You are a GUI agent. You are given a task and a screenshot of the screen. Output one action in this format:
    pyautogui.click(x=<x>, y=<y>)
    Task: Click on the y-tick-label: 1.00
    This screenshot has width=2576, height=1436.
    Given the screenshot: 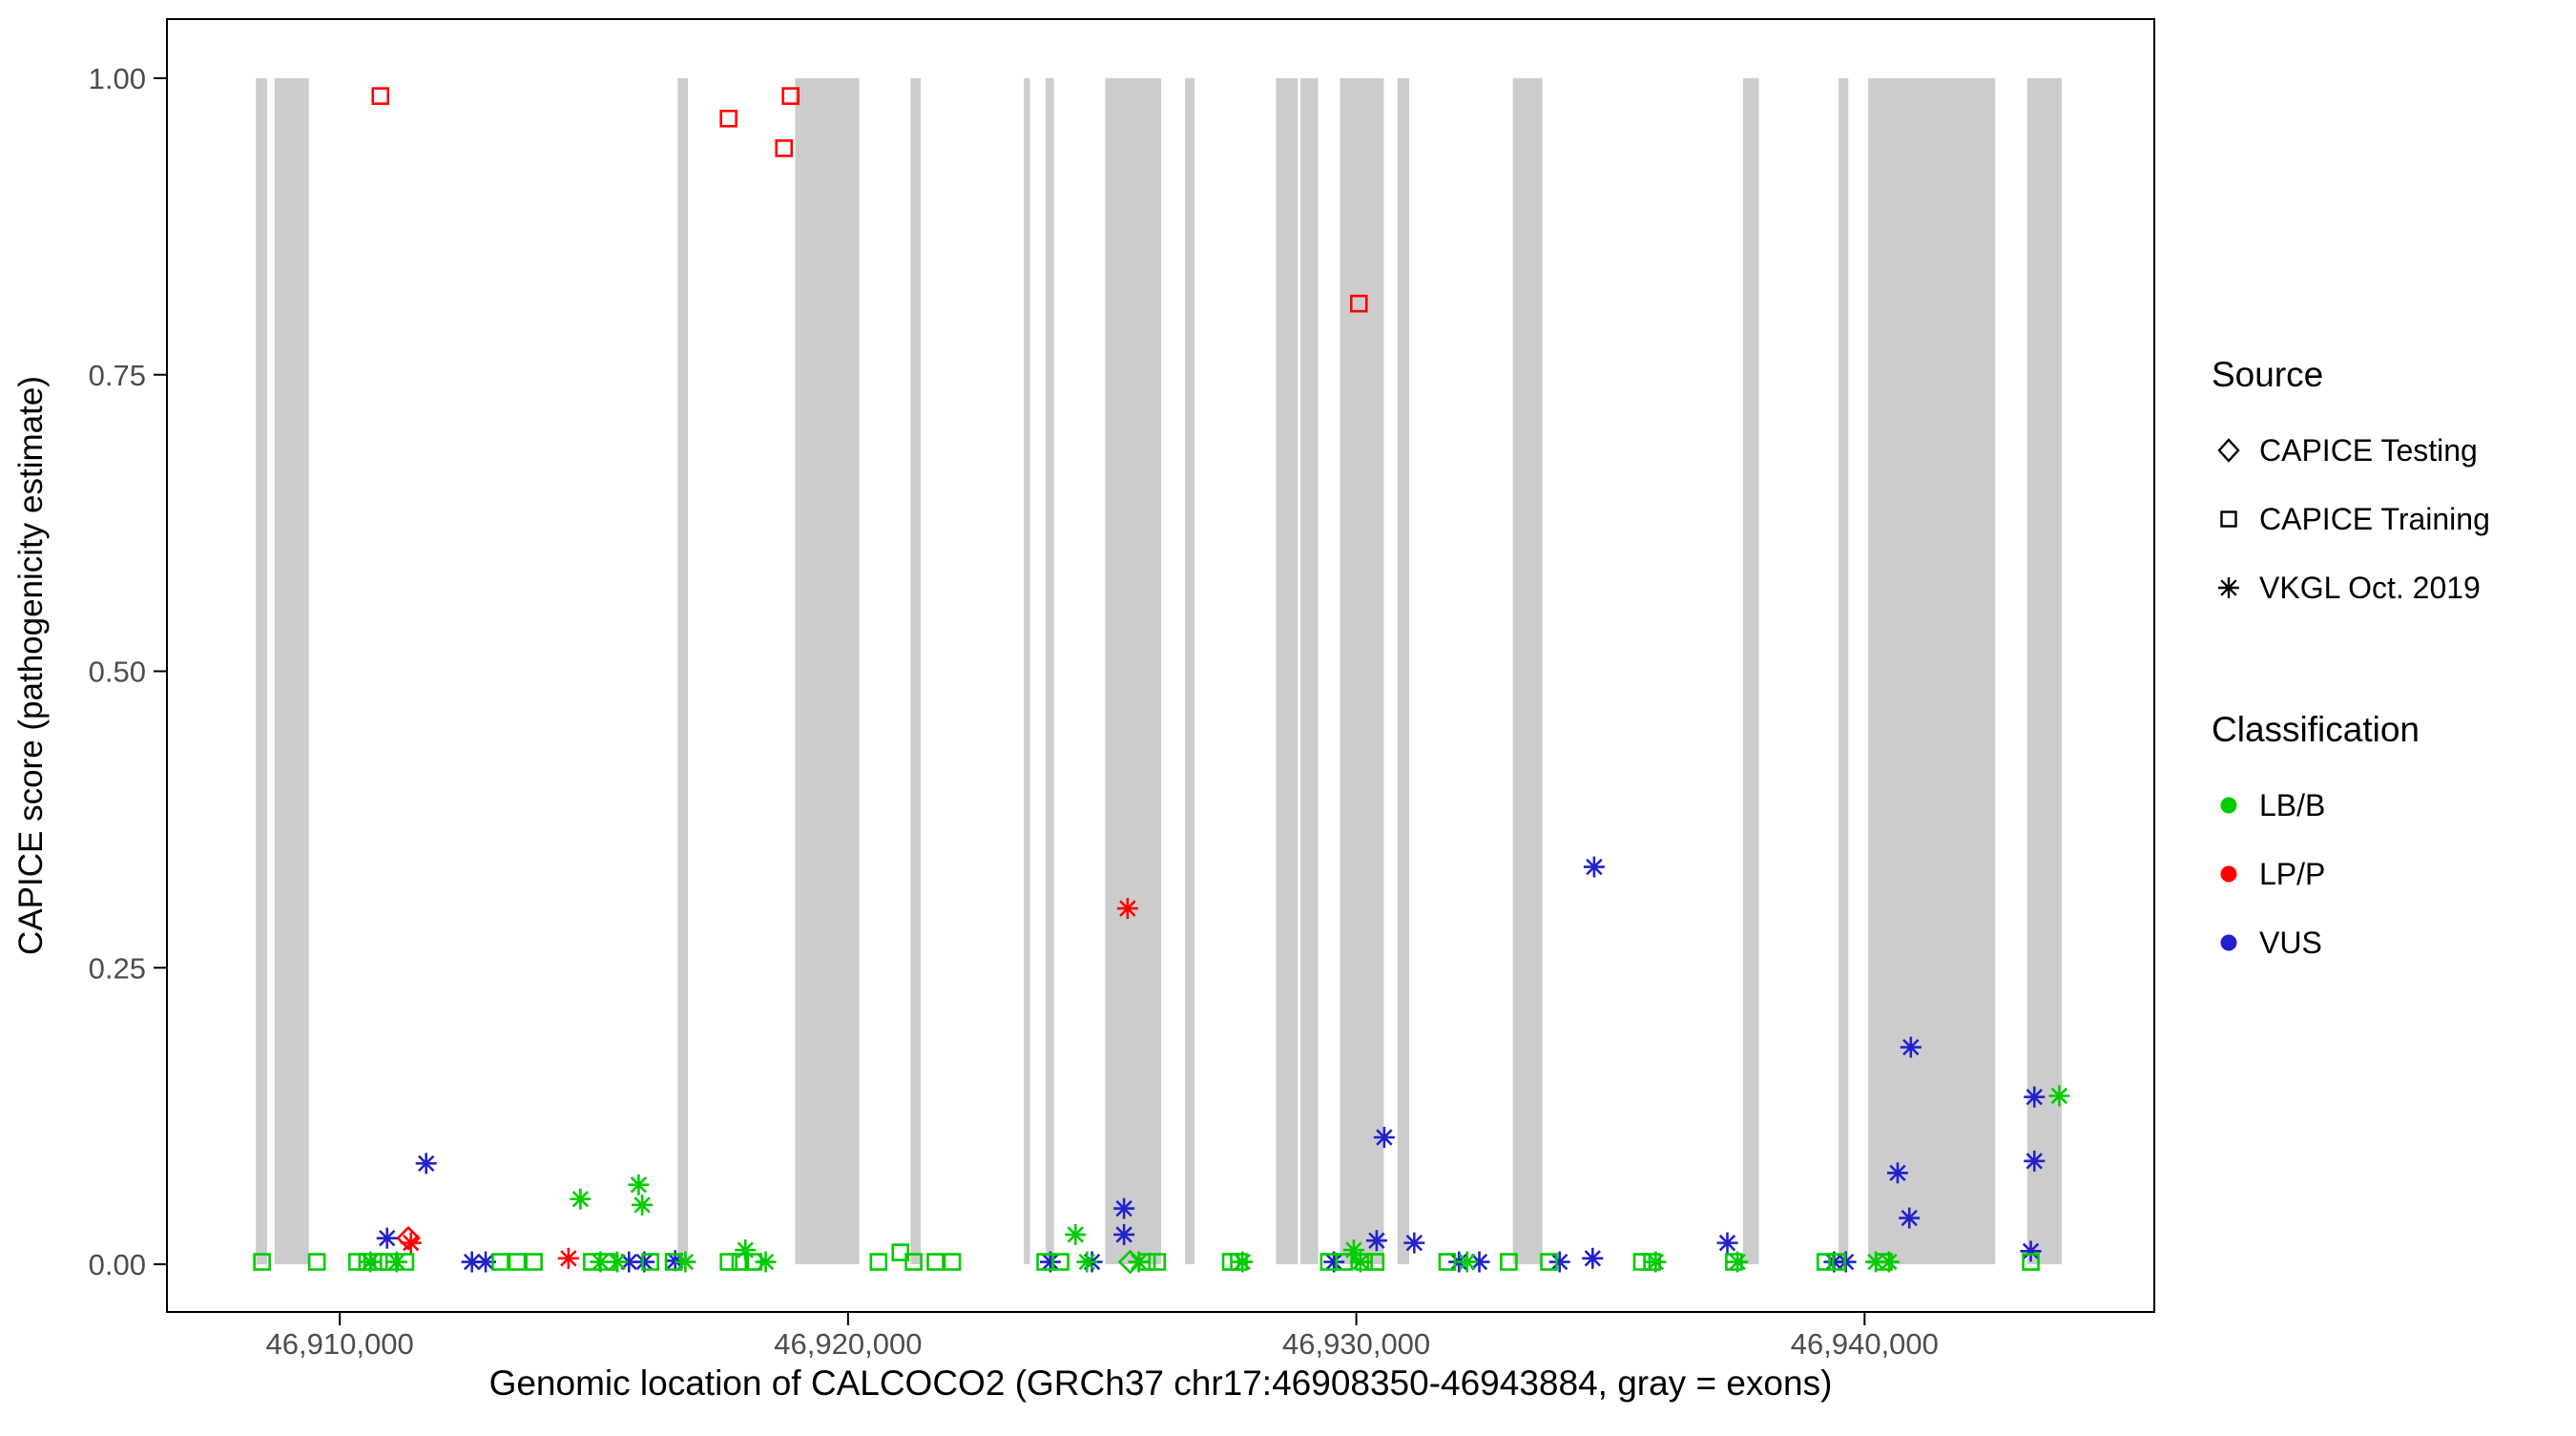 What is the action you would take?
    pyautogui.click(x=117, y=78)
    